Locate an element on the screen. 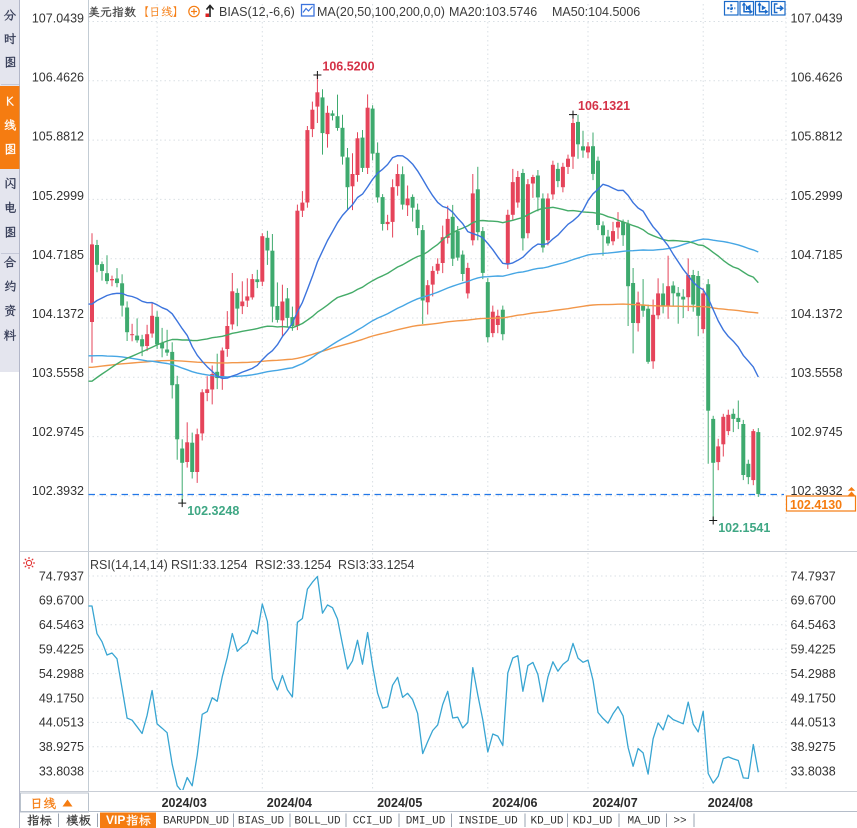  svg-text: 102.3248 is located at coordinates (213, 511).